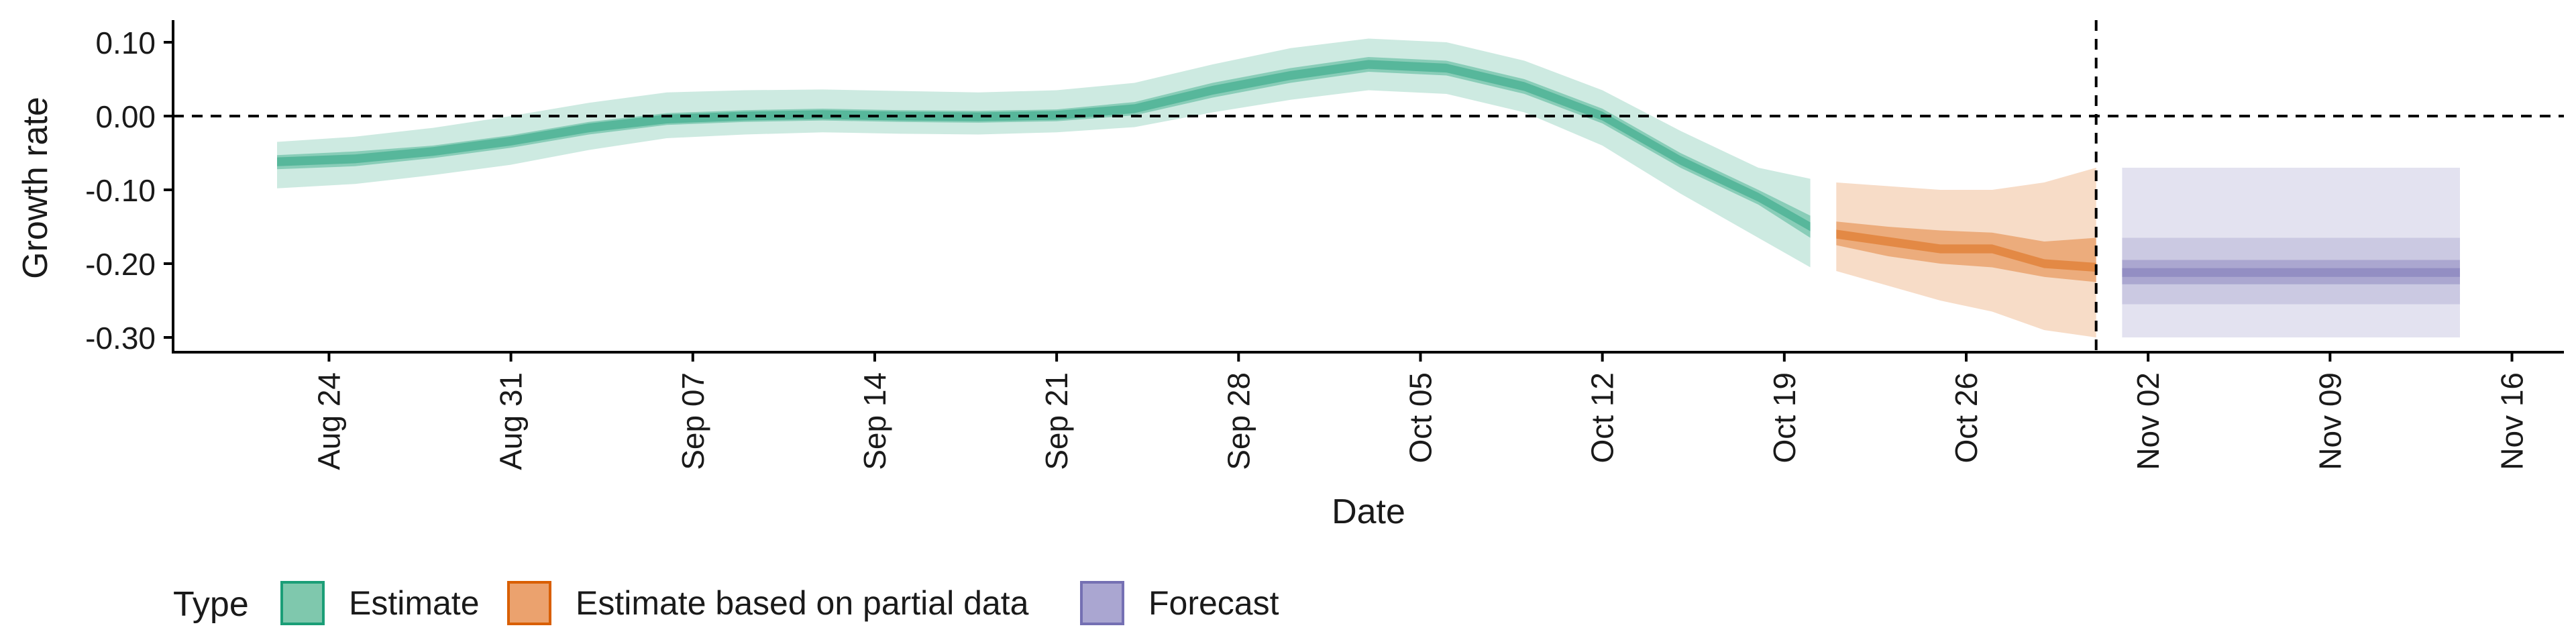 The image size is (2576, 644). Describe the element at coordinates (1420, 418) in the screenshot. I see `x-tick-label: Oct 05` at that location.